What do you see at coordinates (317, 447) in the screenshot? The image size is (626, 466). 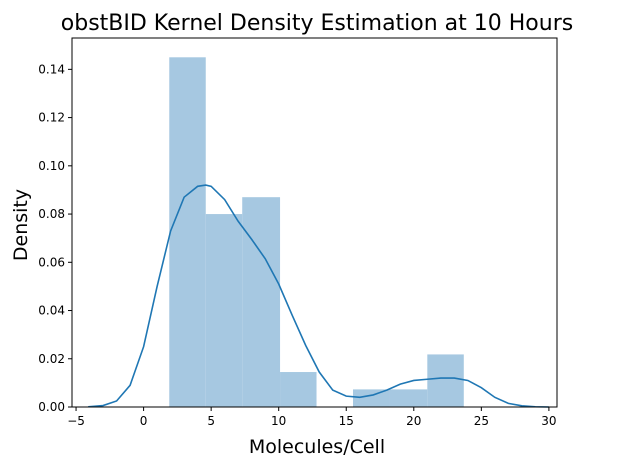 I see `x-axis-label: Molecules/Cell` at bounding box center [317, 447].